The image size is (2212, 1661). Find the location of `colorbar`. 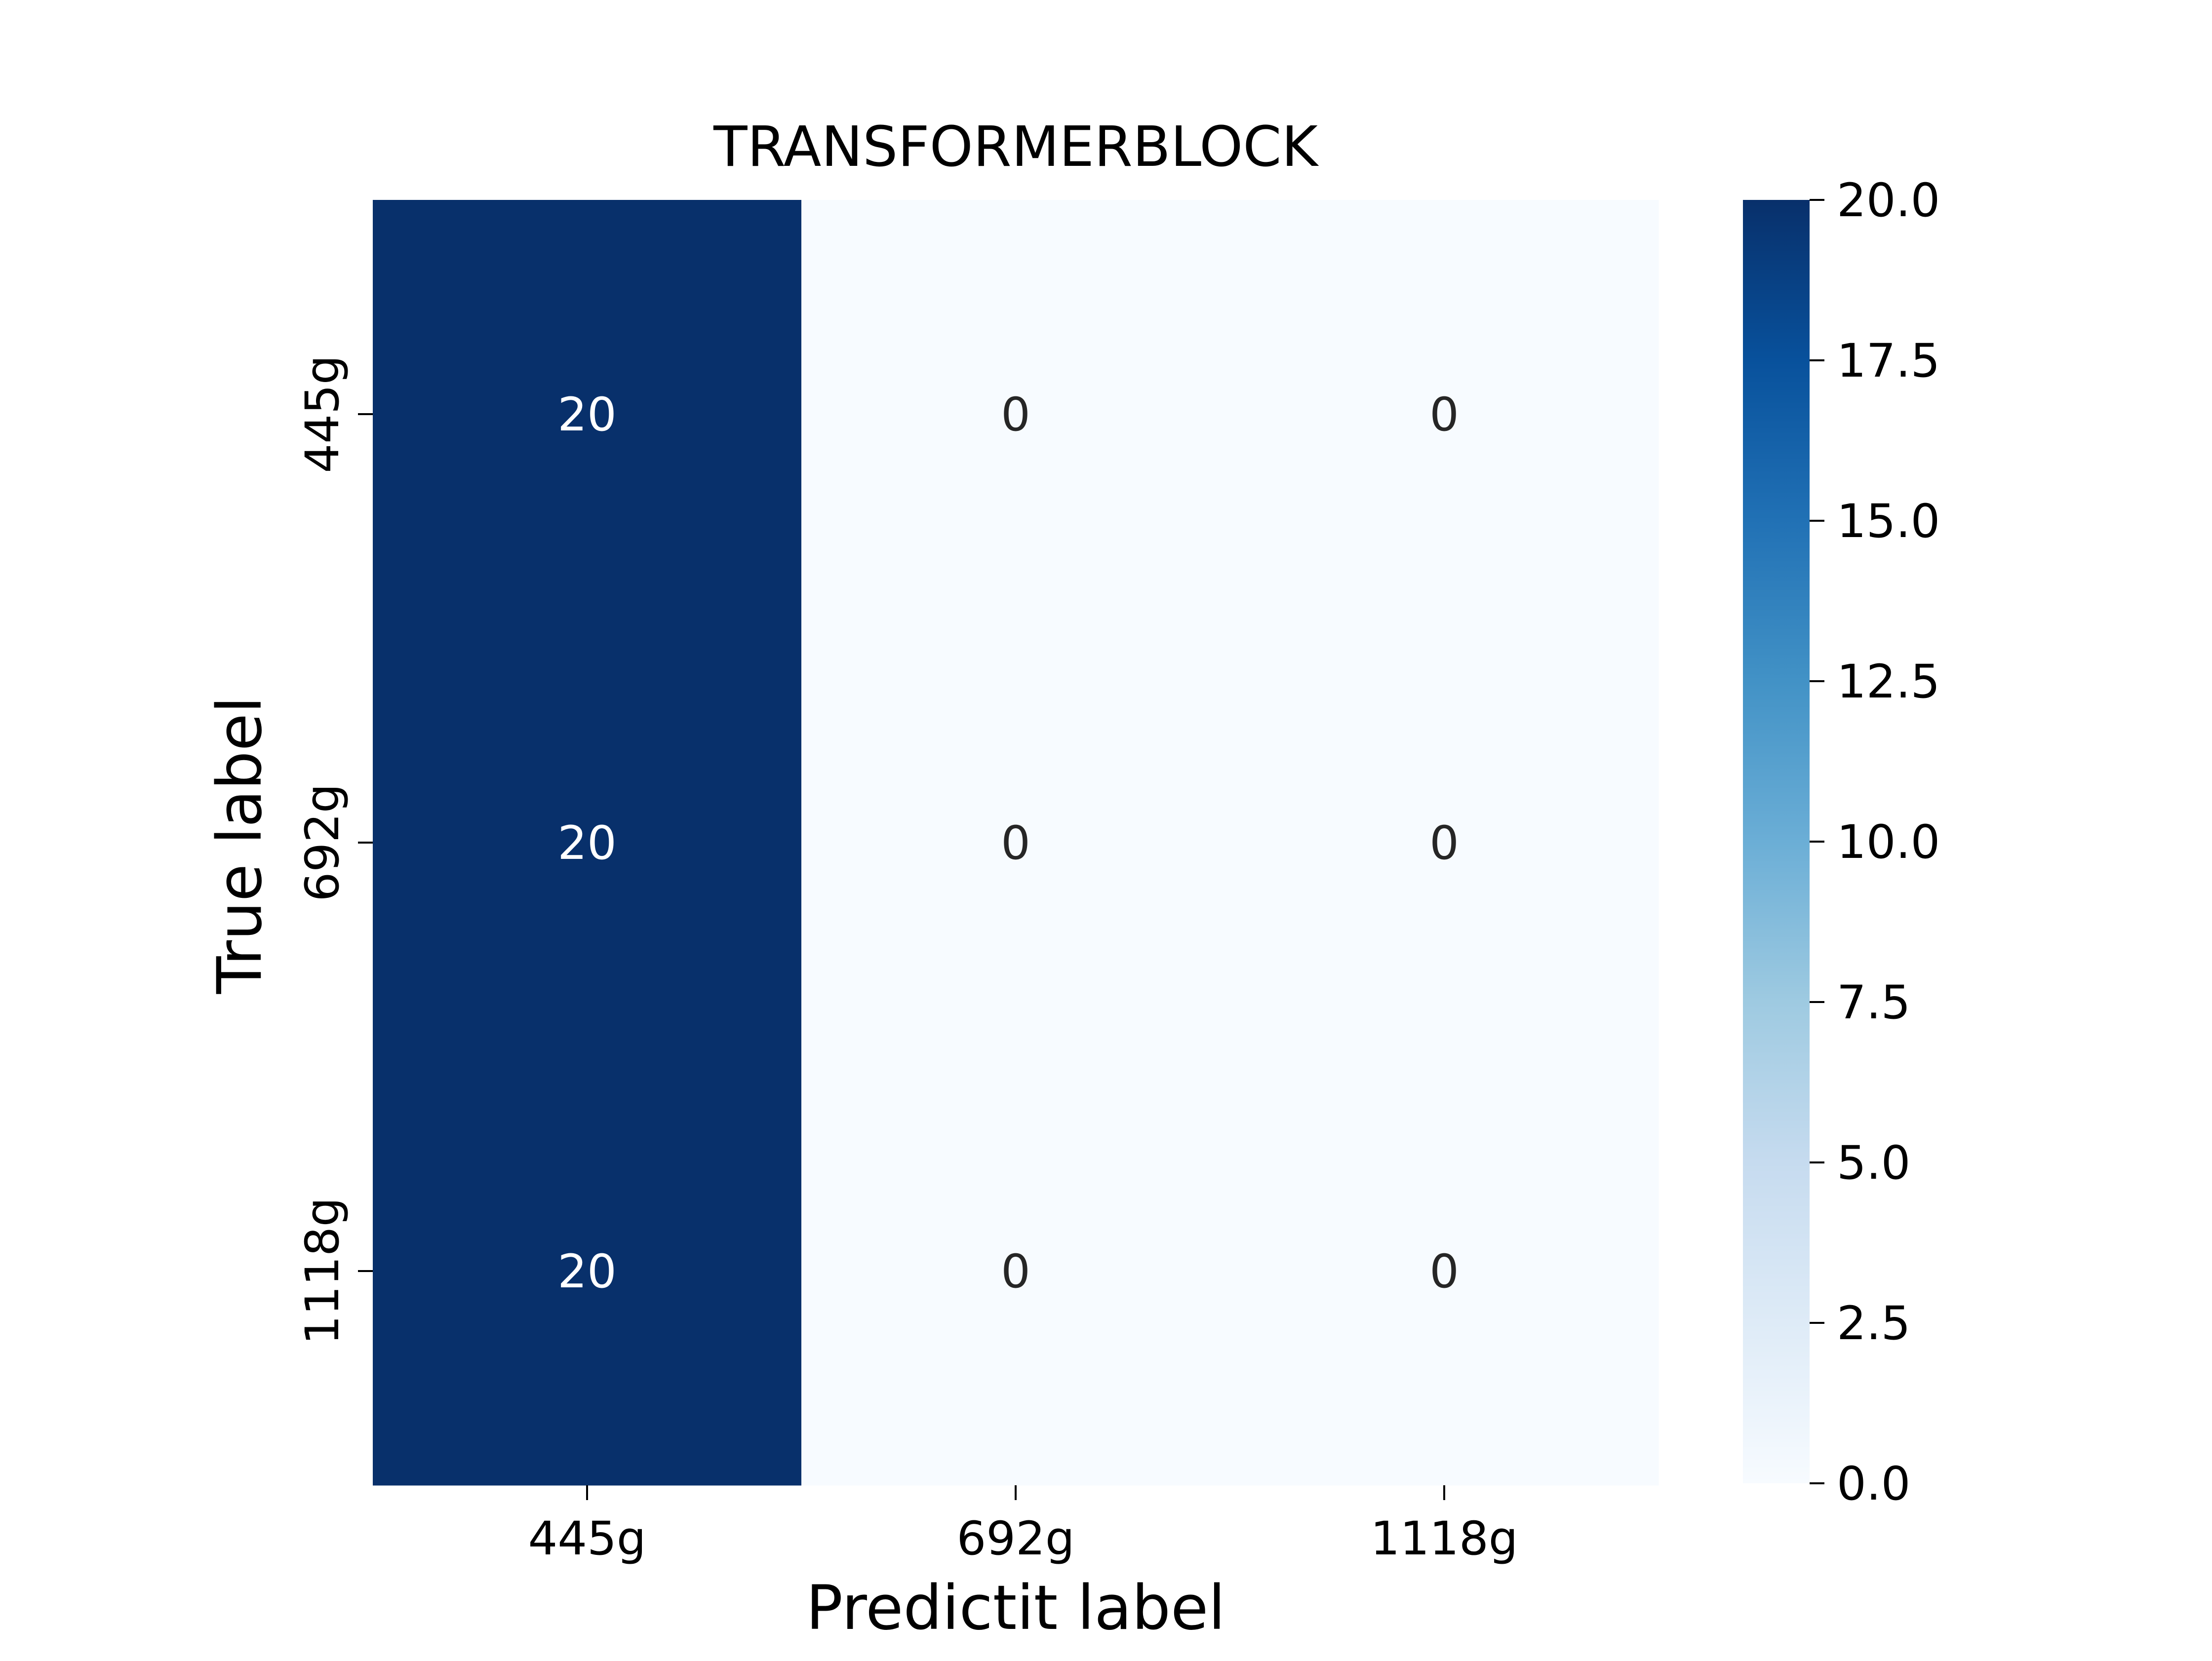

colorbar is located at coordinates (1776, 841).